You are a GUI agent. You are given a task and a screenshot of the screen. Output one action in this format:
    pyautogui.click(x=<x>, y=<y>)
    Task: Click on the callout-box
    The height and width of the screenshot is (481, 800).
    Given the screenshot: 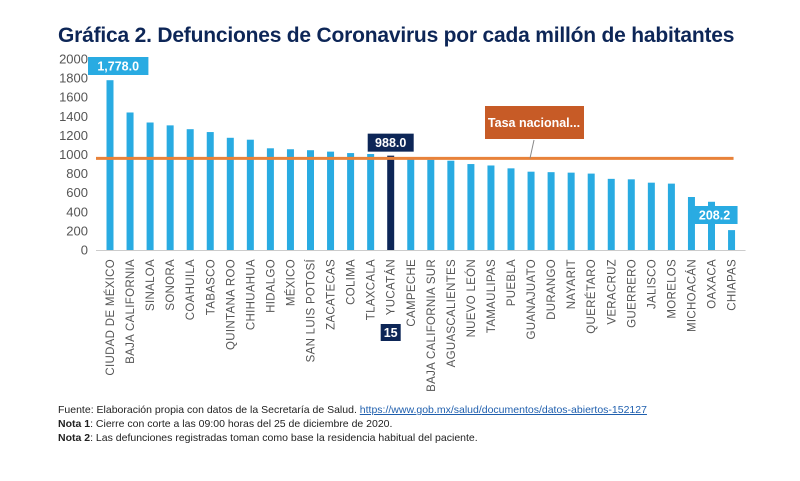 What is the action you would take?
    pyautogui.click(x=534, y=122)
    